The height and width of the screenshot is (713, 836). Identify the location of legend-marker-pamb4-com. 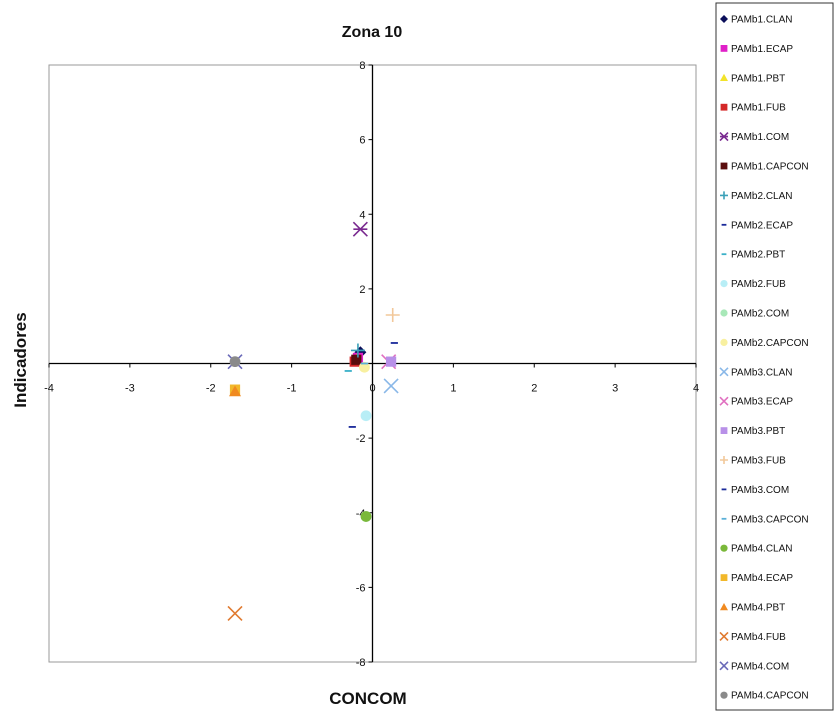
(724, 666).